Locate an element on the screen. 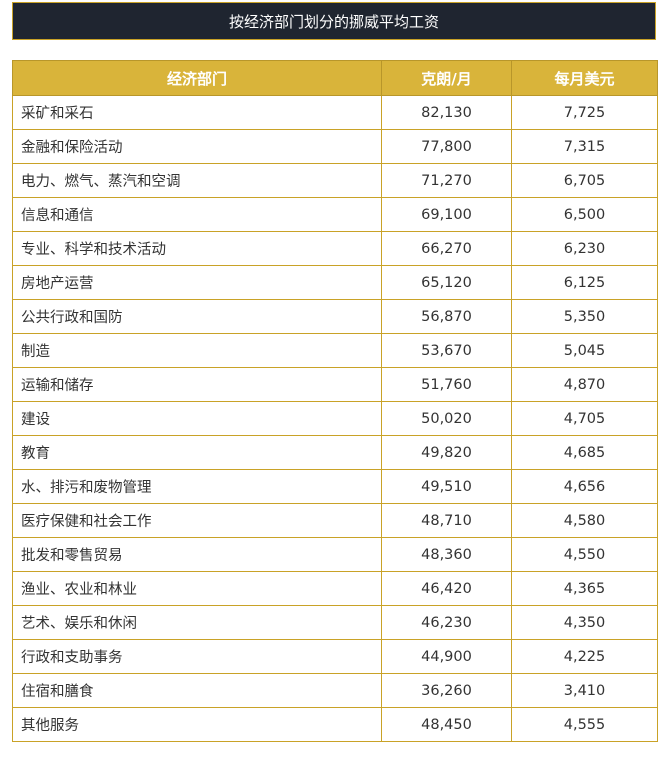 The height and width of the screenshot is (766, 670). usd-cell: 4,685 is located at coordinates (584, 452).